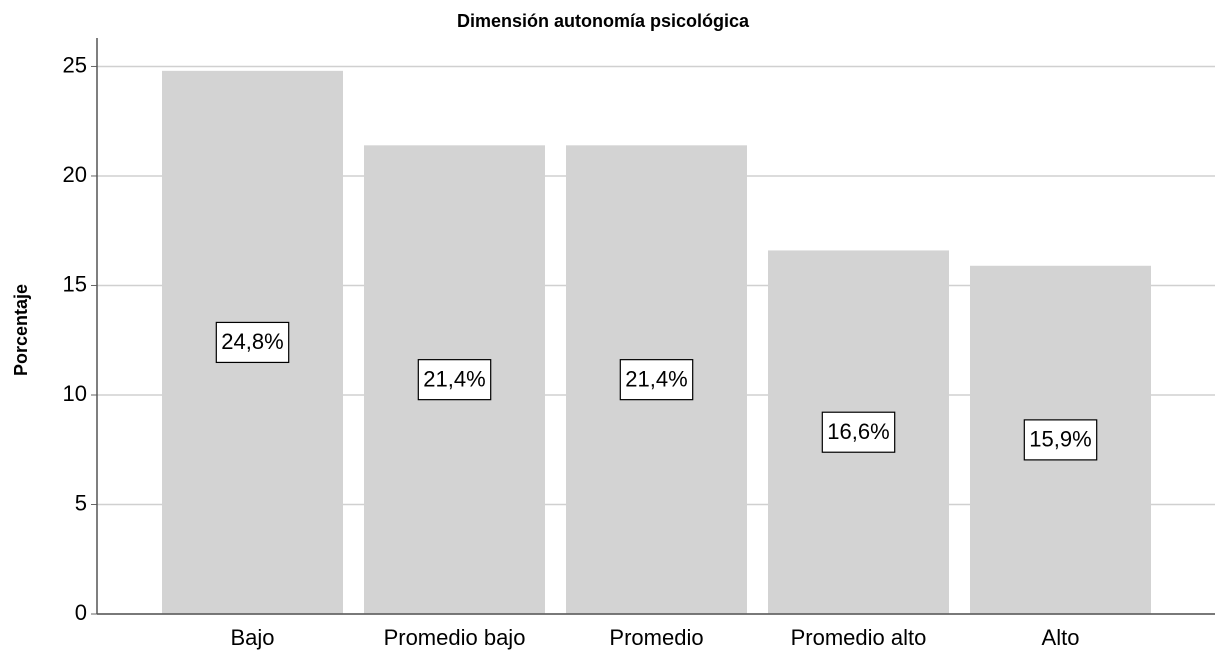  What do you see at coordinates (656, 637) in the screenshot?
I see `x-tick-label: Promedio` at bounding box center [656, 637].